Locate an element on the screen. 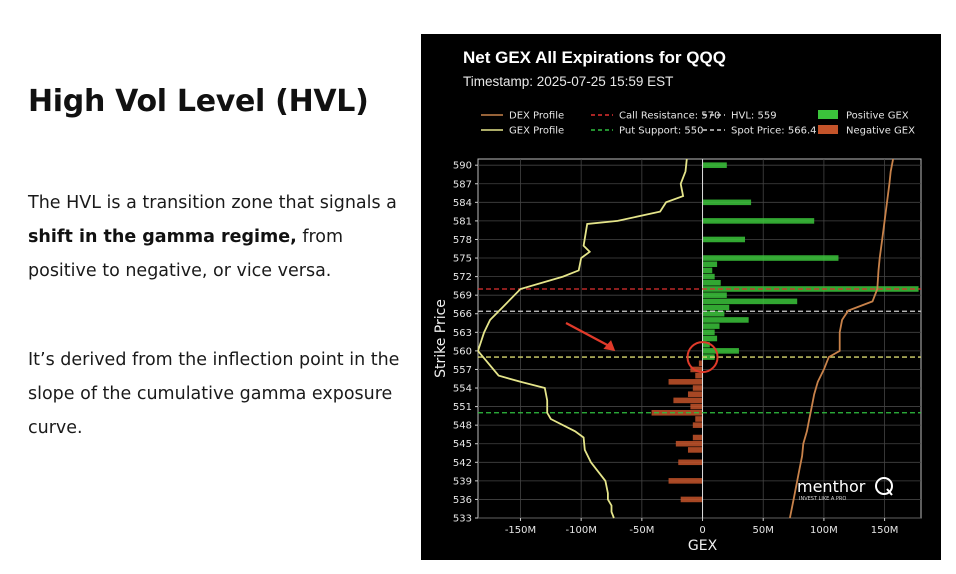 The height and width of the screenshot is (574, 956). x-tick-label: 100M is located at coordinates (824, 530).